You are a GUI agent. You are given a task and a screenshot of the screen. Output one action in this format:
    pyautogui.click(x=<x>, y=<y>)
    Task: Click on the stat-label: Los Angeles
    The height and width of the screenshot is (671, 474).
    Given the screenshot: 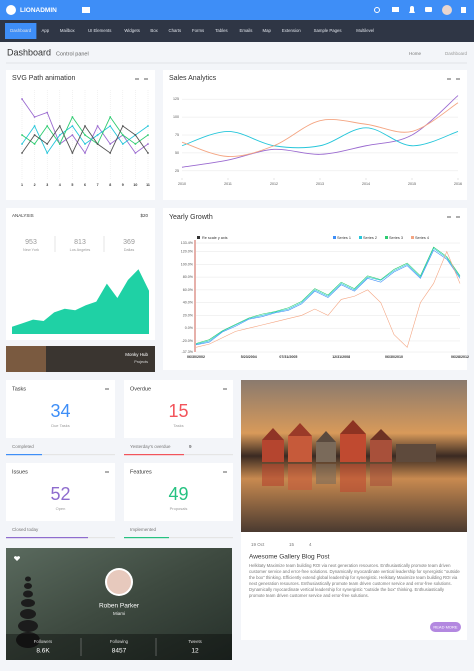 What is the action you would take?
    pyautogui.click(x=80, y=250)
    